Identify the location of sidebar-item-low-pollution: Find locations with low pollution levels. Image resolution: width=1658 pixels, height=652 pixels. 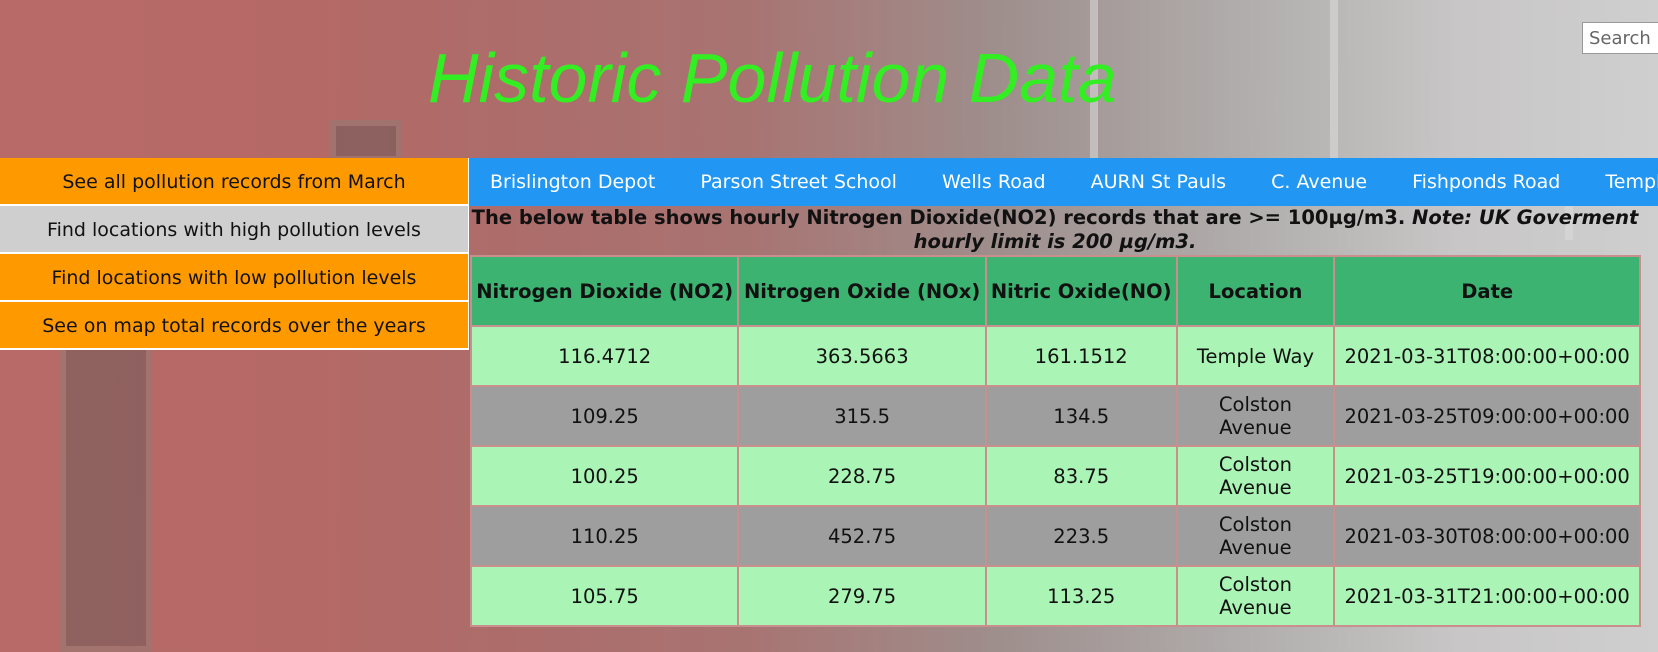
(234, 278).